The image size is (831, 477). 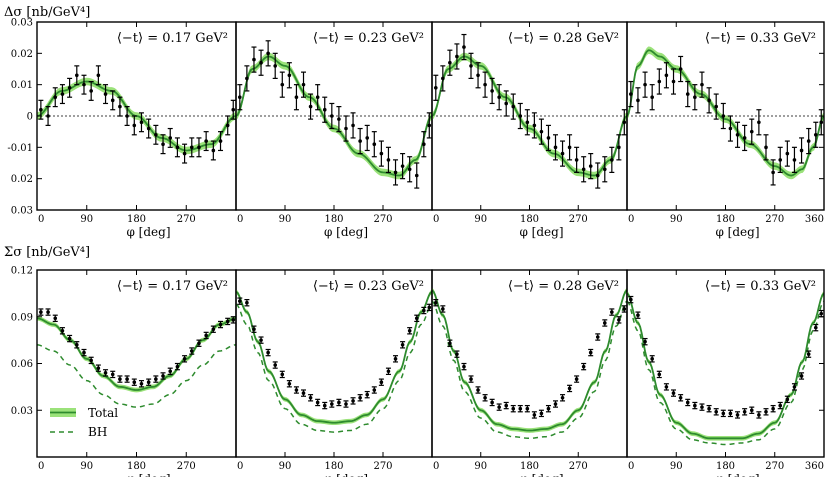 What do you see at coordinates (22, 54) in the screenshot?
I see `y-tick-label: 0.02` at bounding box center [22, 54].